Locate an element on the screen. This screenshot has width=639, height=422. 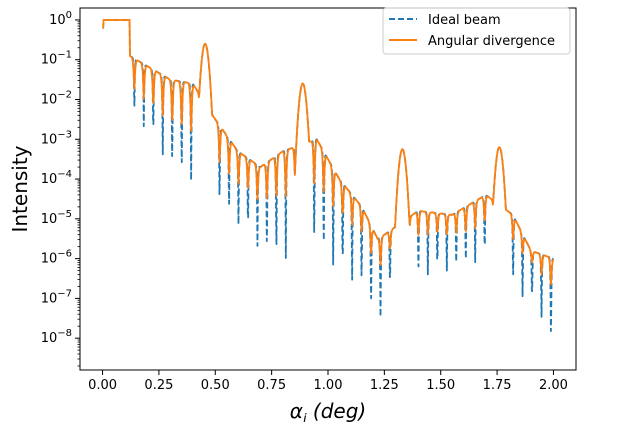
legend-label-ideal-beam: Ideal beam is located at coordinates (464, 20).